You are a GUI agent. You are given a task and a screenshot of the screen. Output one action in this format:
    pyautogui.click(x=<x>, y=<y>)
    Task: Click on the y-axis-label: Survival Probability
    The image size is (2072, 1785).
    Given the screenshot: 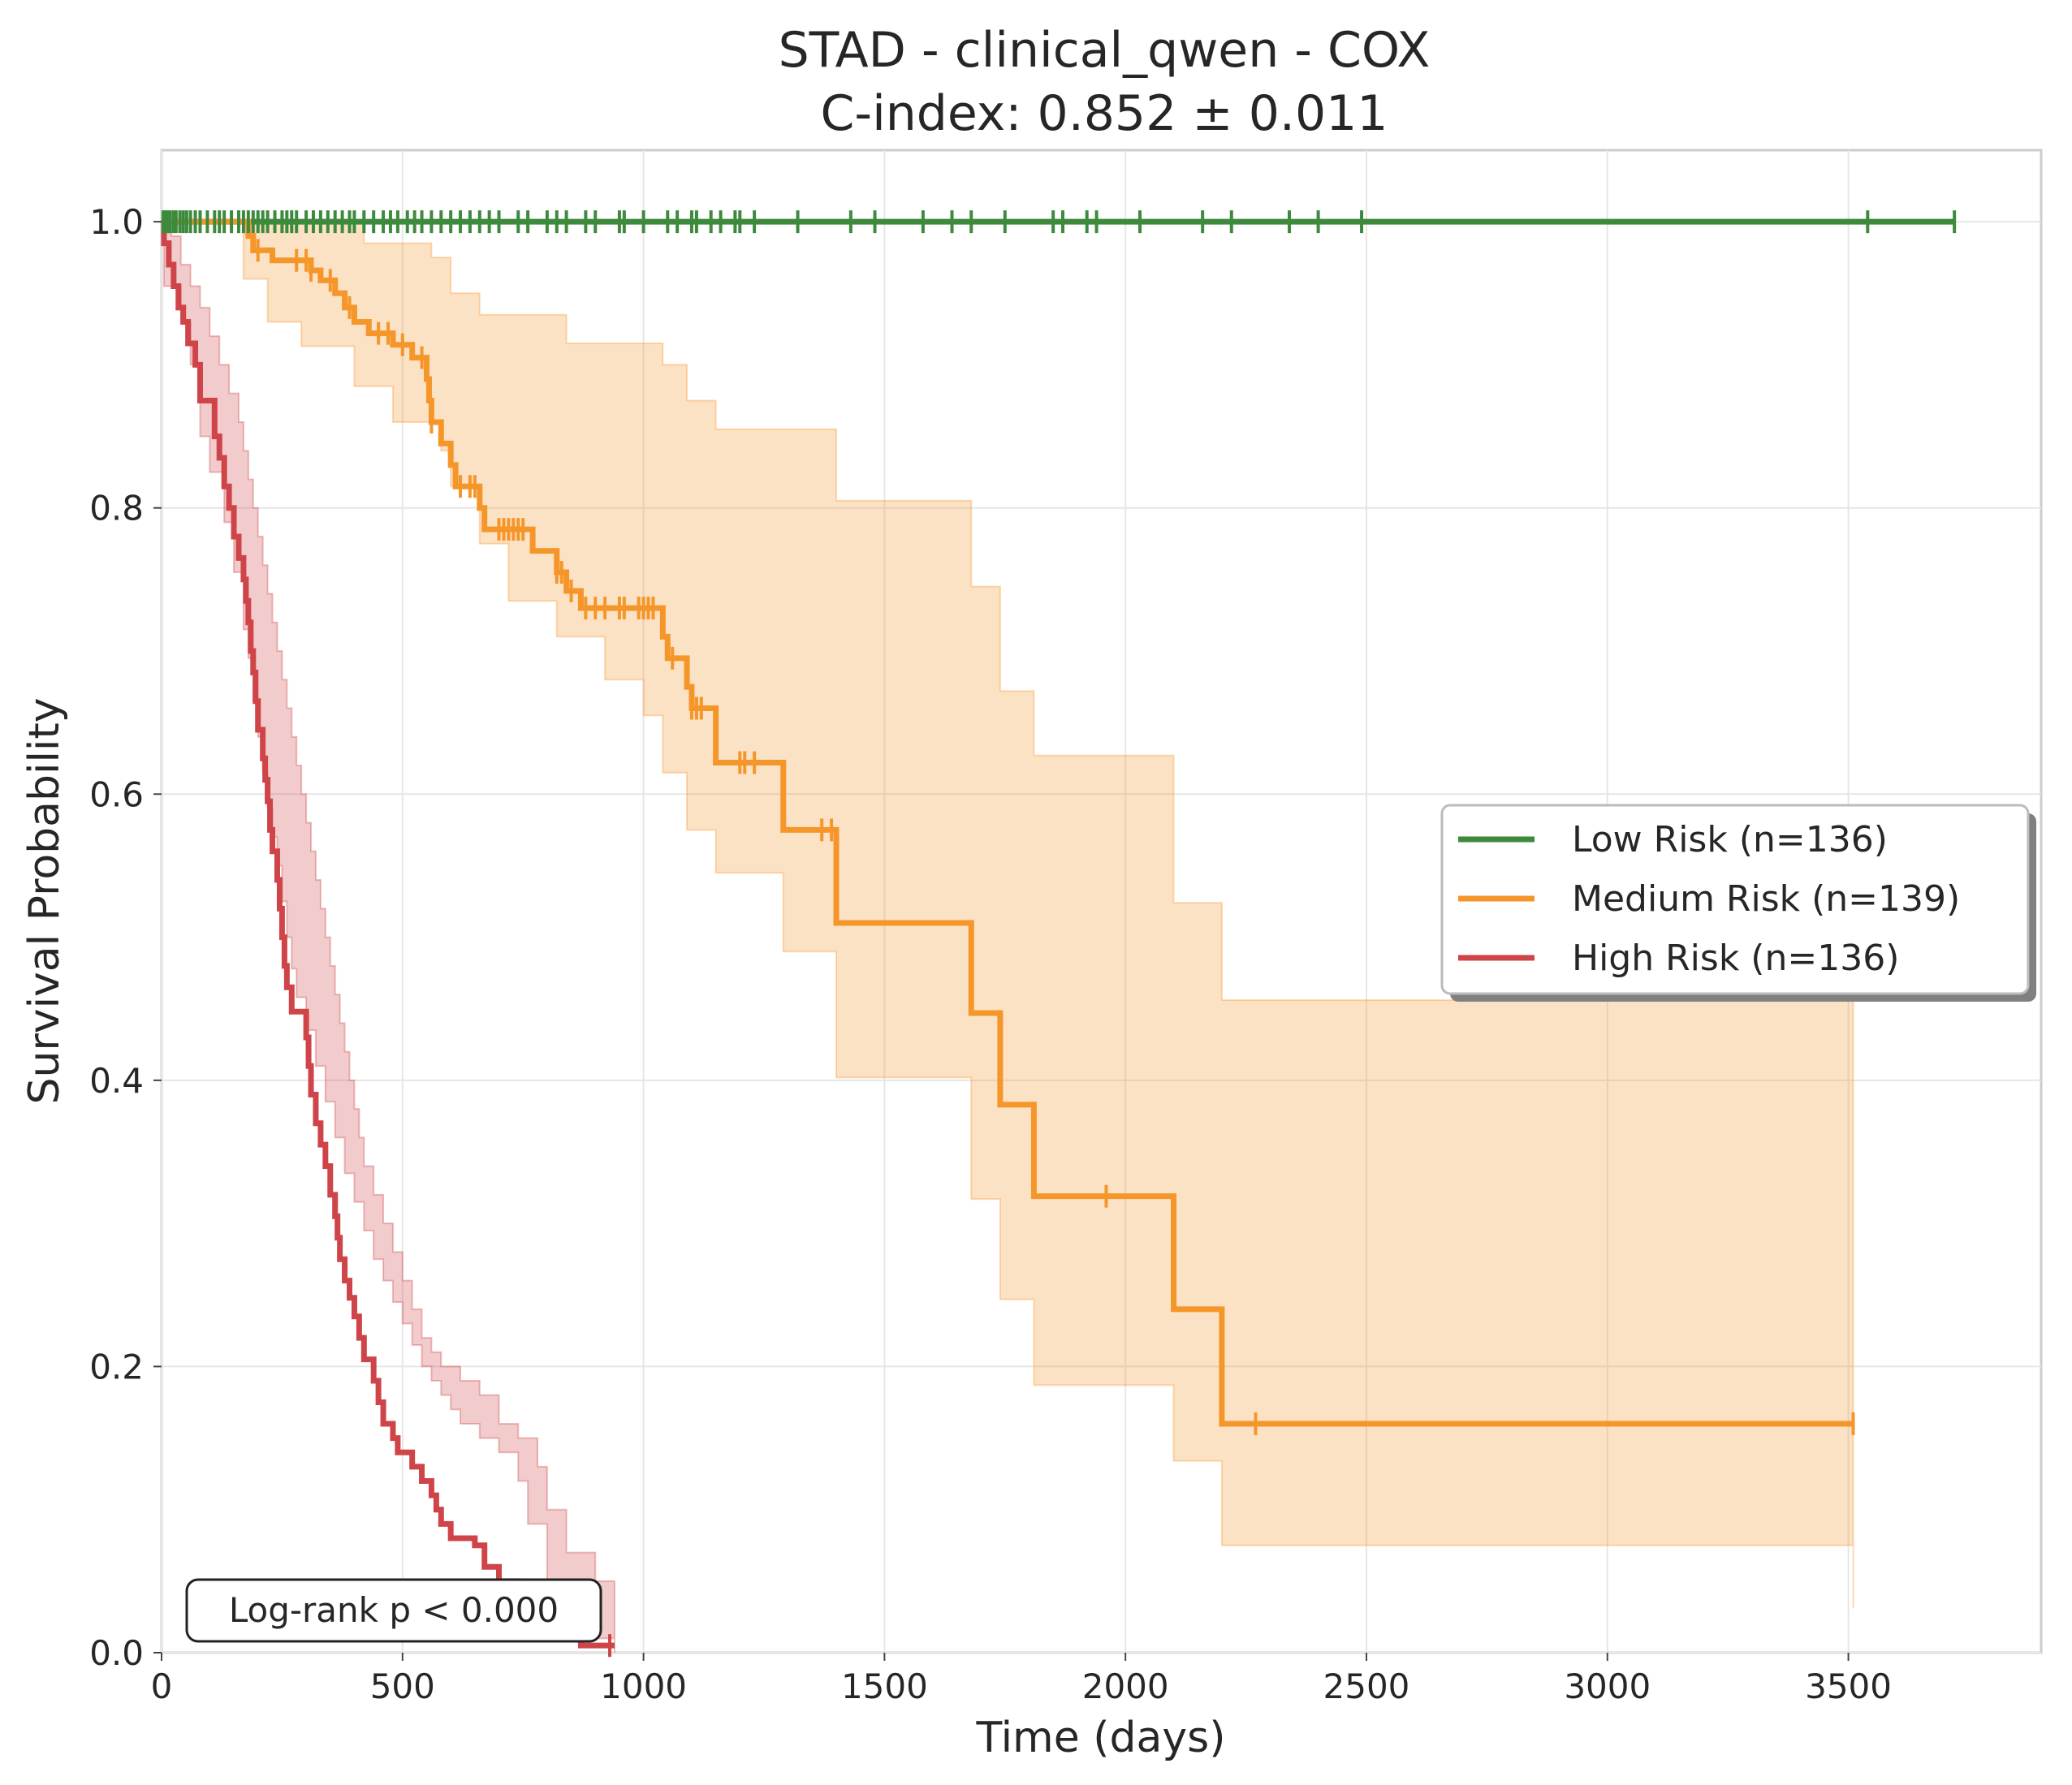 What is the action you would take?
    pyautogui.click(x=44, y=901)
    